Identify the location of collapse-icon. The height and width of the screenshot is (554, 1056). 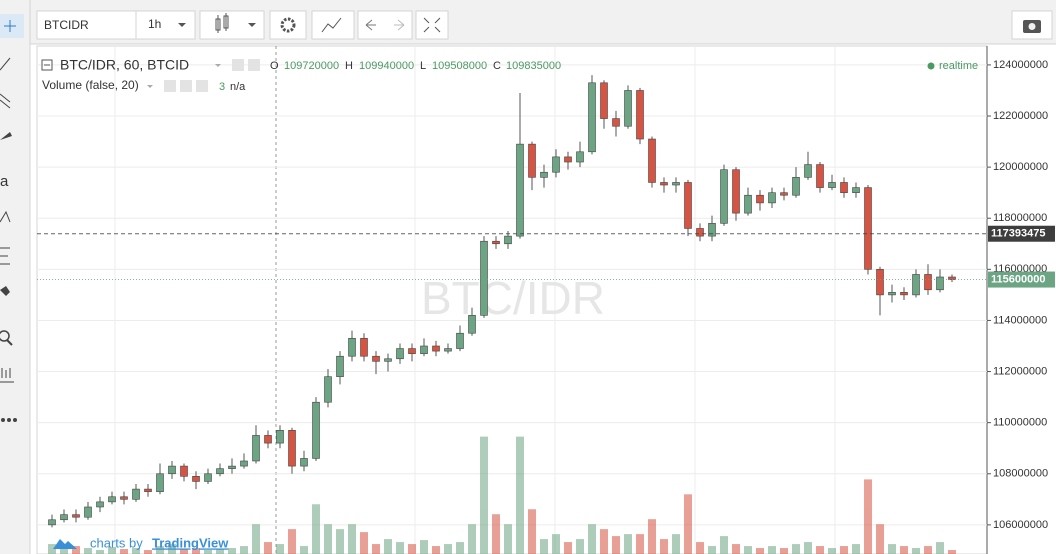
(47, 65).